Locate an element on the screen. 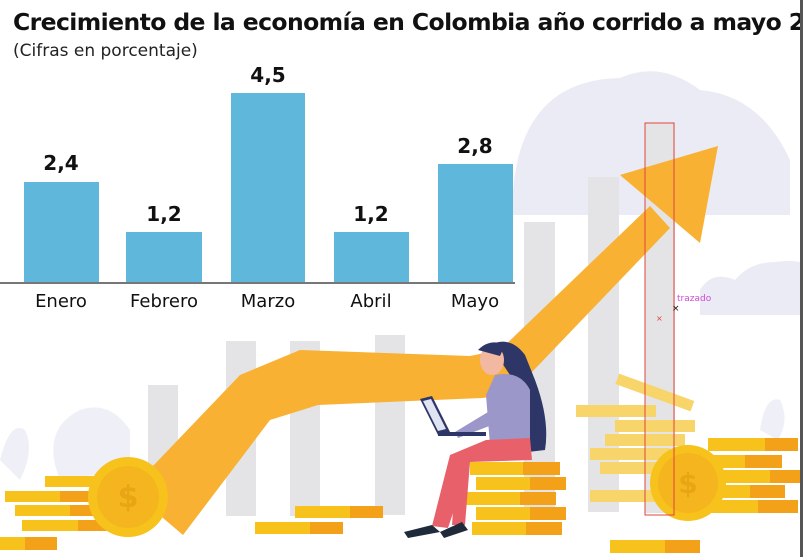 This screenshot has height=557, width=803. chart-subtitle: (Cifras en porcentaje) is located at coordinates (105, 51).